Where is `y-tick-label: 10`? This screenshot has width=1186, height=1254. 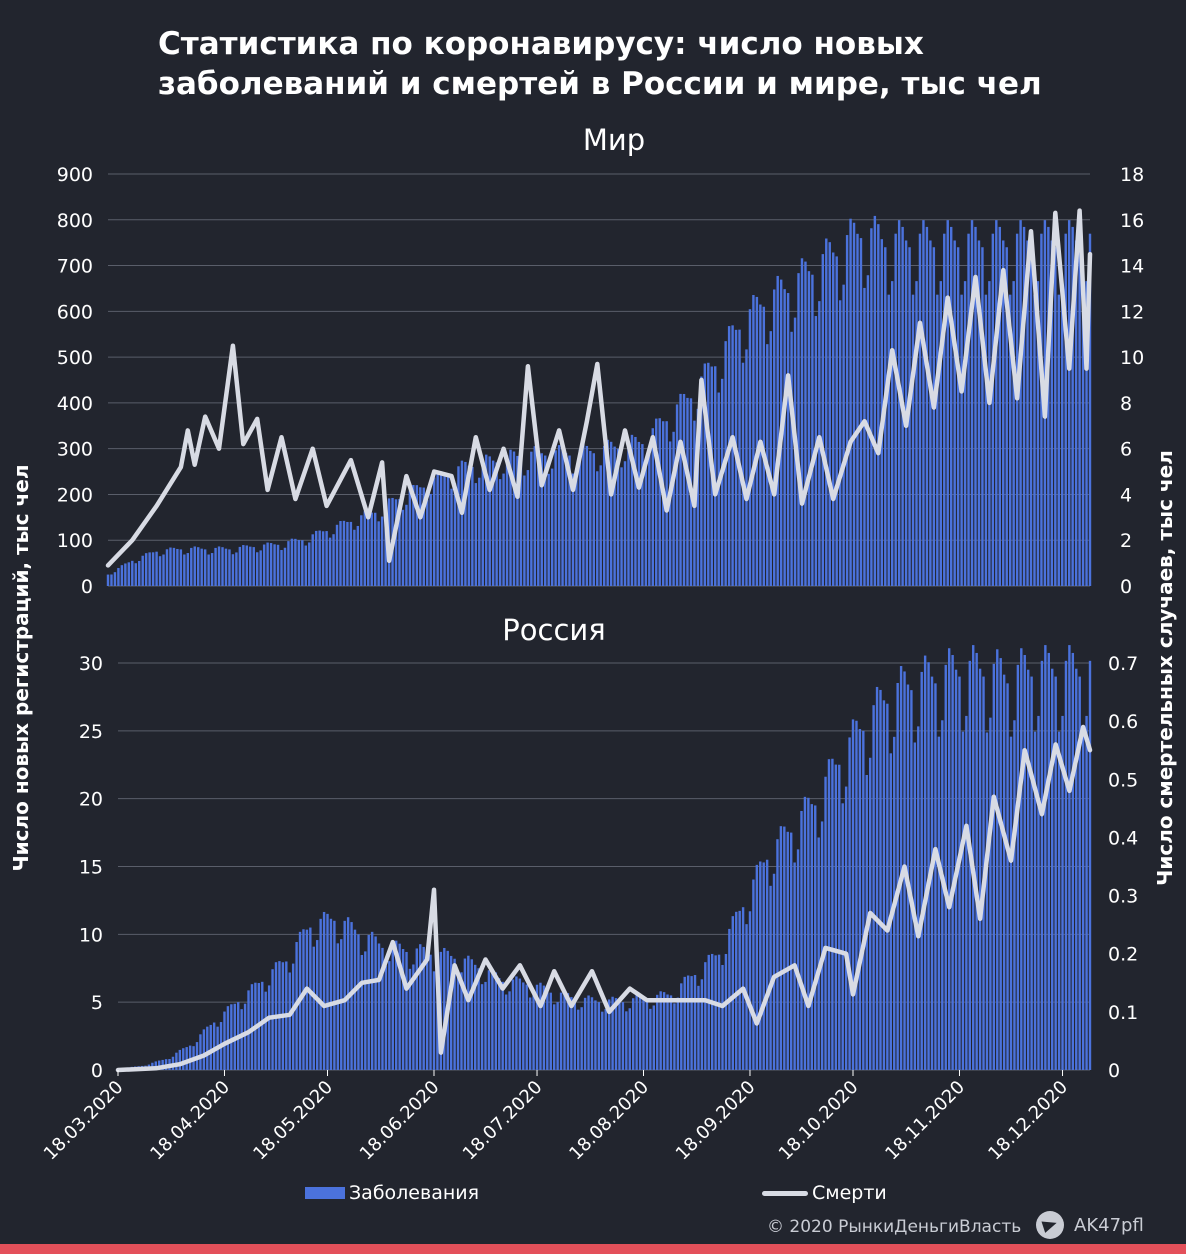
y-tick-label: 10 is located at coordinates (91, 935).